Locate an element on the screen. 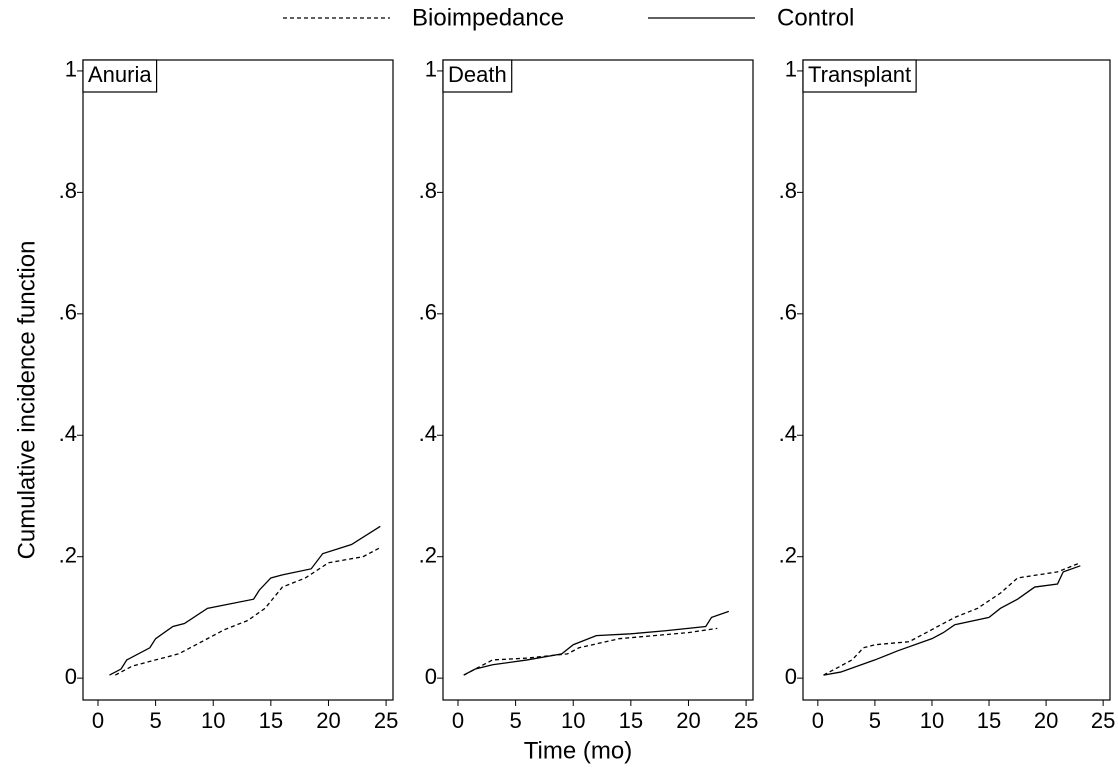 The image size is (1118, 771). legend-label: Bioimpedance is located at coordinates (488, 17).